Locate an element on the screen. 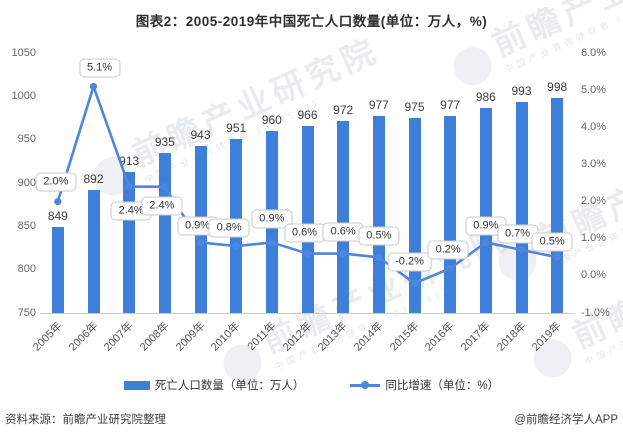  y-axis-tick-left: 900 is located at coordinates (26, 182).